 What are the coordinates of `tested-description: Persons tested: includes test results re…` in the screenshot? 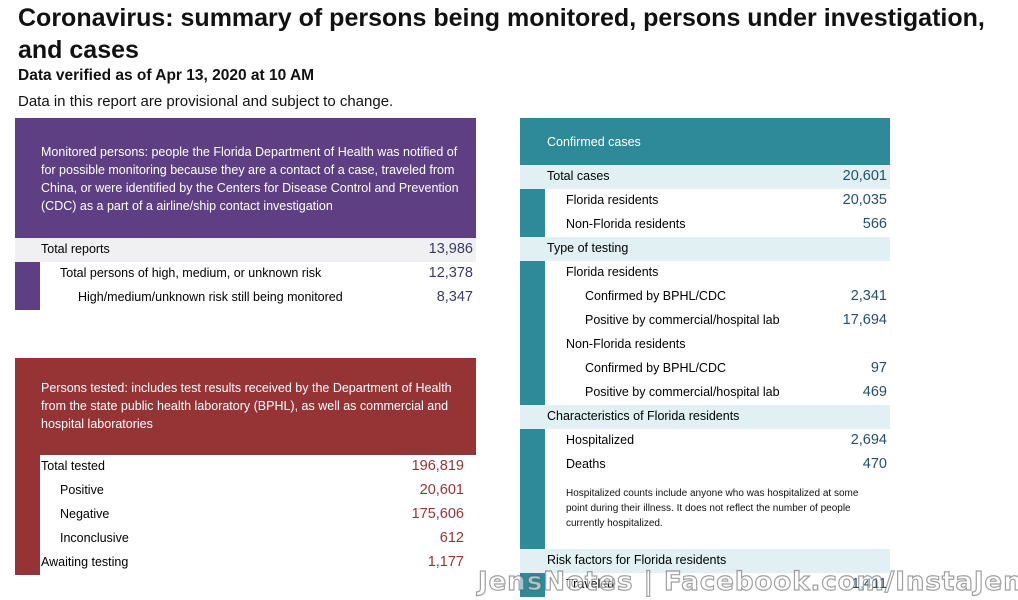 It's located at (245, 406).